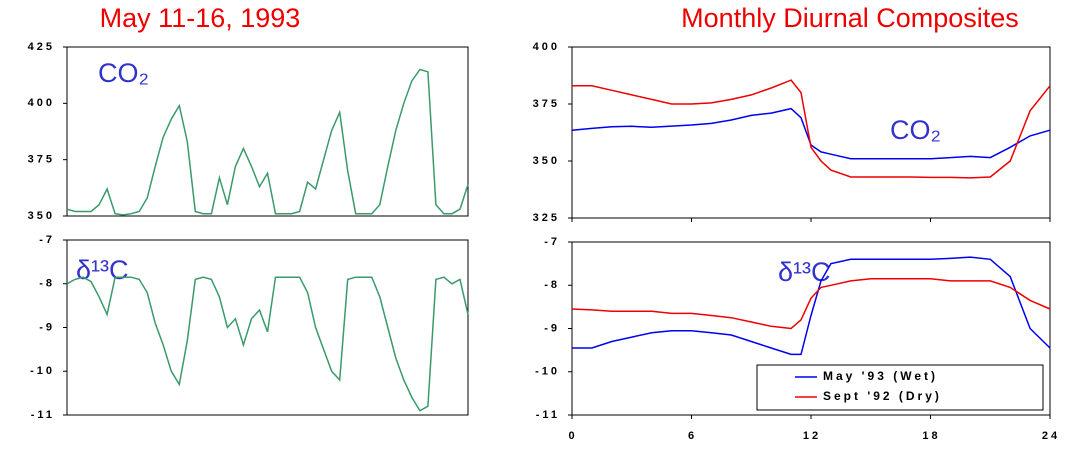 This screenshot has width=1068, height=449. I want to click on legend-label: Sept '92 (Dry), so click(882, 396).